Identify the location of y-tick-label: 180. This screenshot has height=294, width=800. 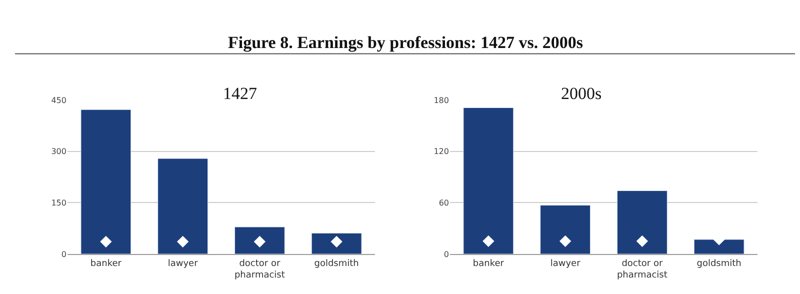
(441, 100).